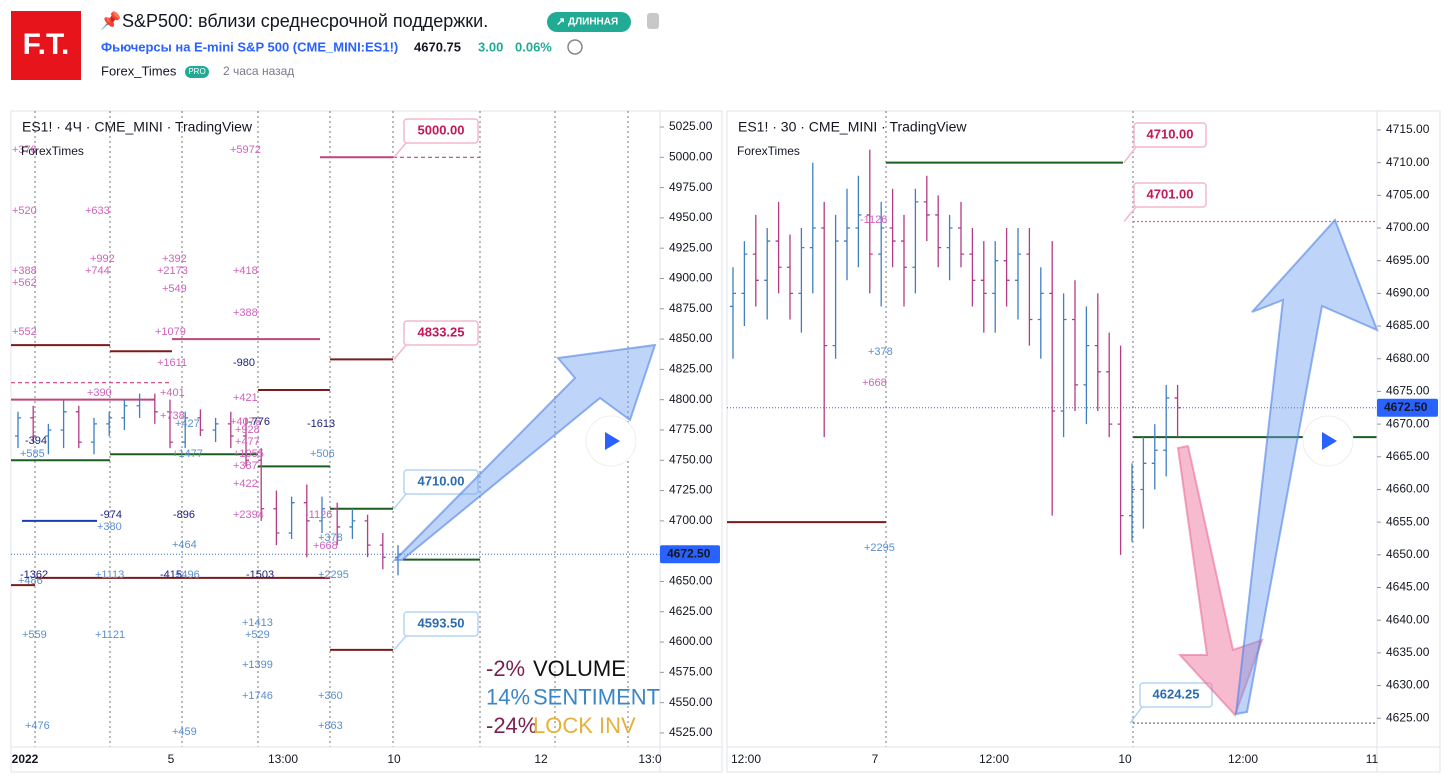 The image size is (1445, 778). Describe the element at coordinates (441, 622) in the screenshot. I see `callout-label: 4593.50` at that location.